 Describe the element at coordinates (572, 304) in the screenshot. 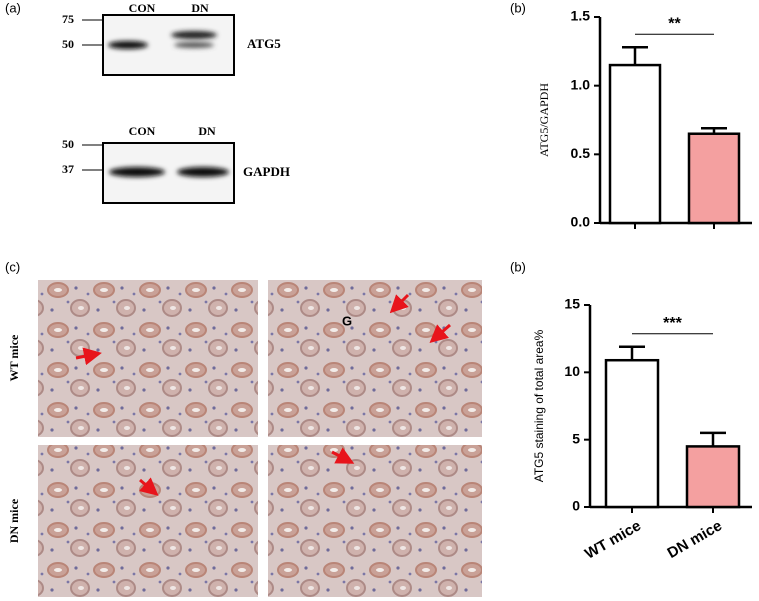

I see `y-tick-label: 15` at that location.